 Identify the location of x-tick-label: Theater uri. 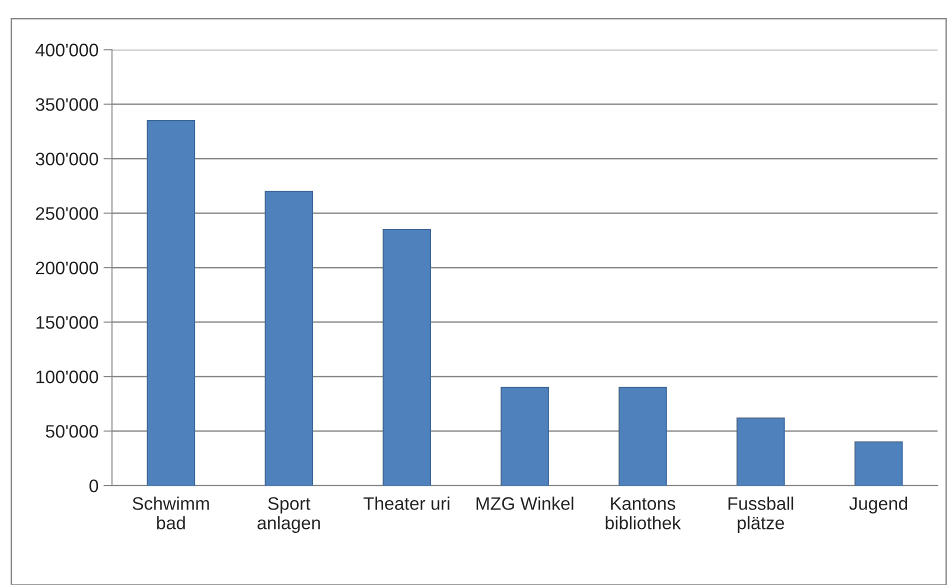
(407, 503).